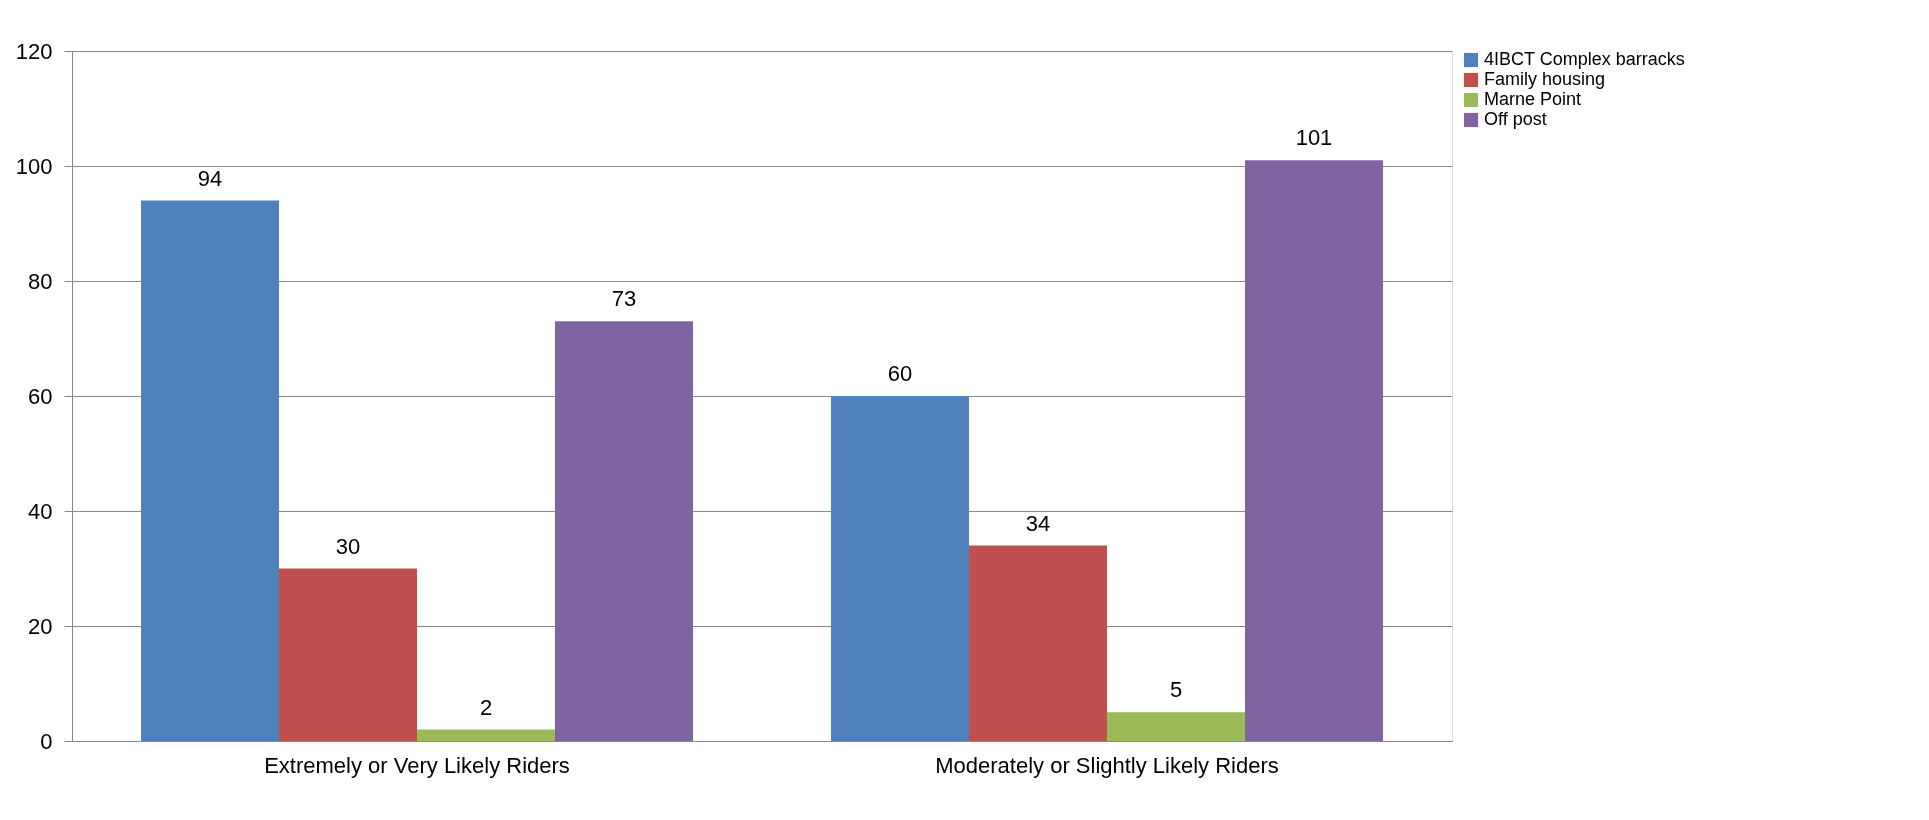  Describe the element at coordinates (1515, 119) in the screenshot. I see `legend-label: Off post` at that location.